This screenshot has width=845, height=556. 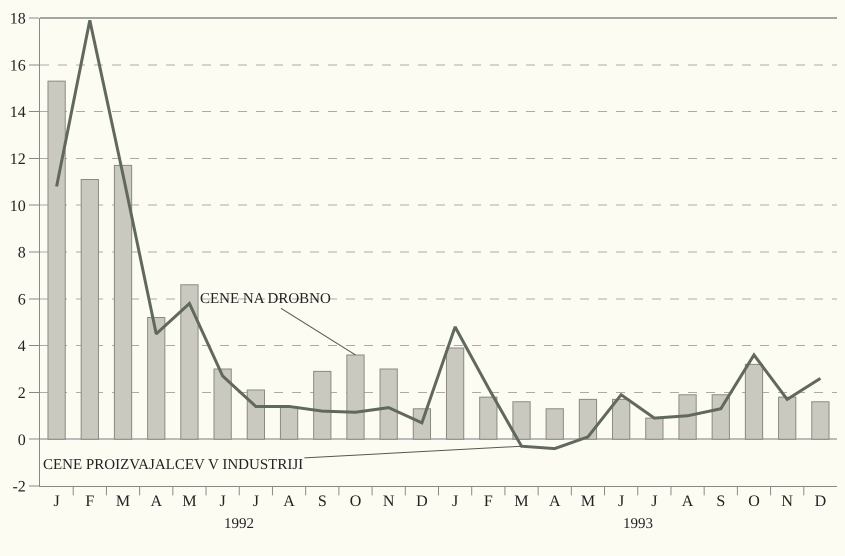 What do you see at coordinates (19, 487) in the screenshot?
I see `y-tick-label: -2` at bounding box center [19, 487].